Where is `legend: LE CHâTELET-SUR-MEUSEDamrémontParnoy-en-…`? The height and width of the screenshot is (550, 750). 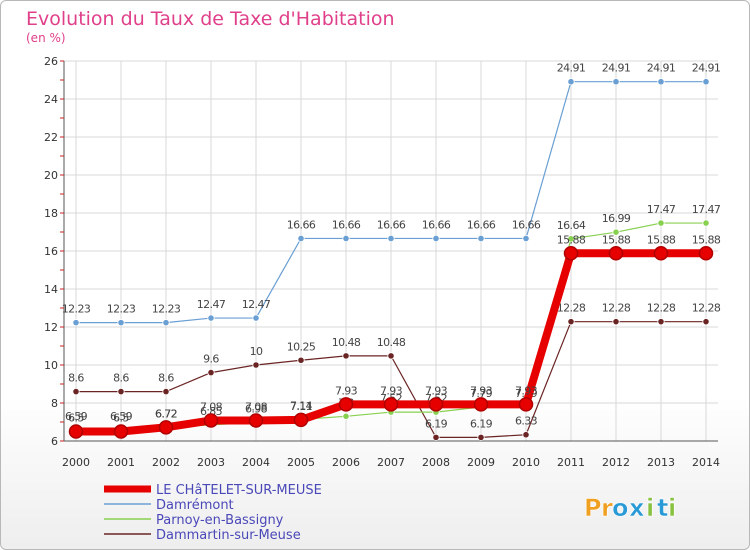 legend: LE CHâTELET-SUR-MEUSEDamrémontParnoy-en-… is located at coordinates (213, 513).